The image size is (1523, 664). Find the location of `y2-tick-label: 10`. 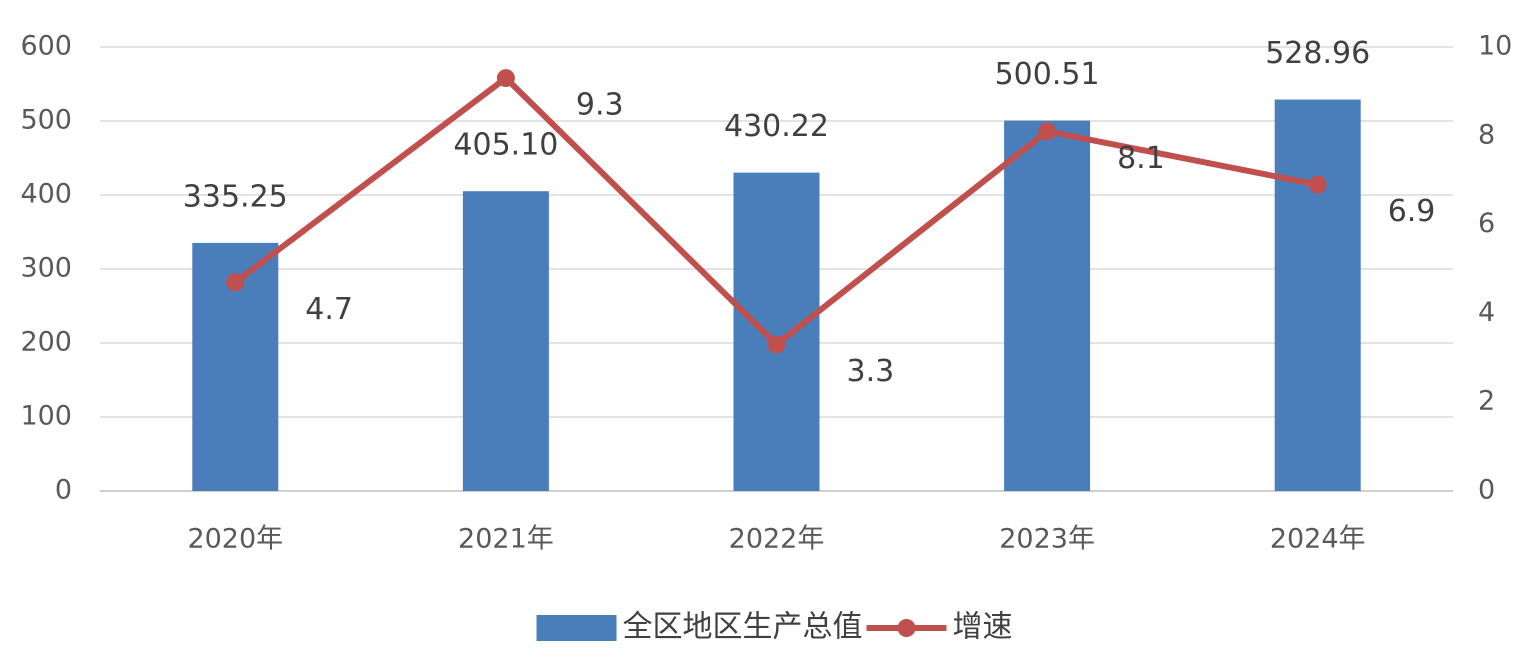

y2-tick-label: 10 is located at coordinates (1495, 46).